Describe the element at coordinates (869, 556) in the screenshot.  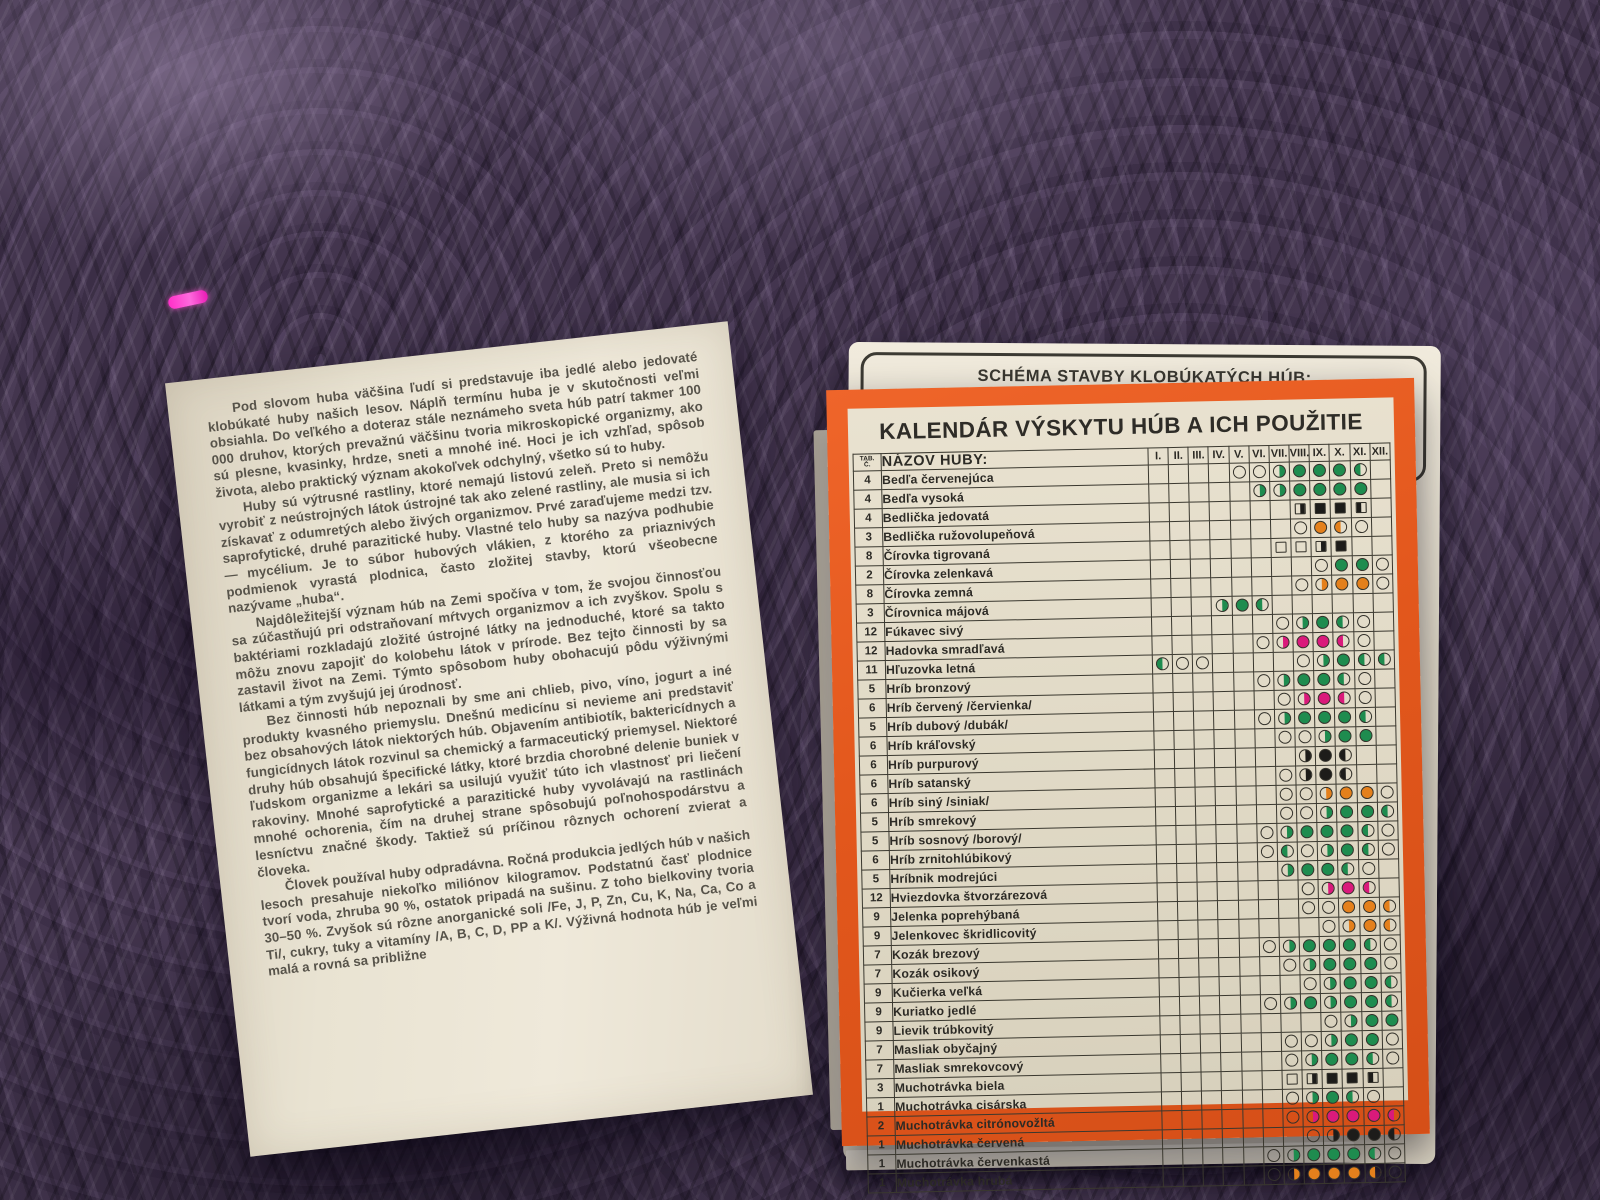
I see `tab-number-cell: 8` at that location.